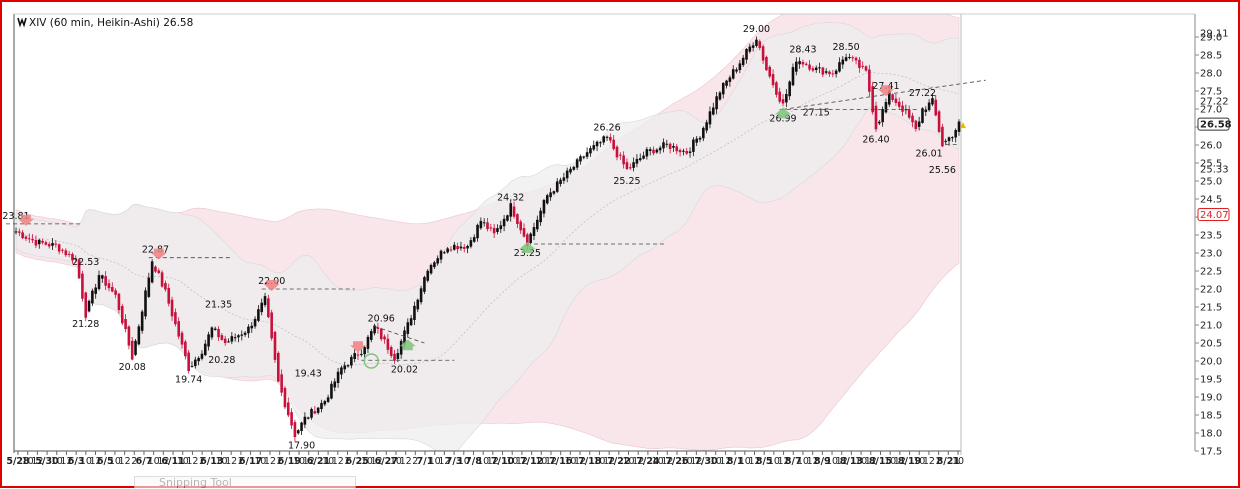  I want to click on x-tick-label-89: 8/15, so click(880, 461).